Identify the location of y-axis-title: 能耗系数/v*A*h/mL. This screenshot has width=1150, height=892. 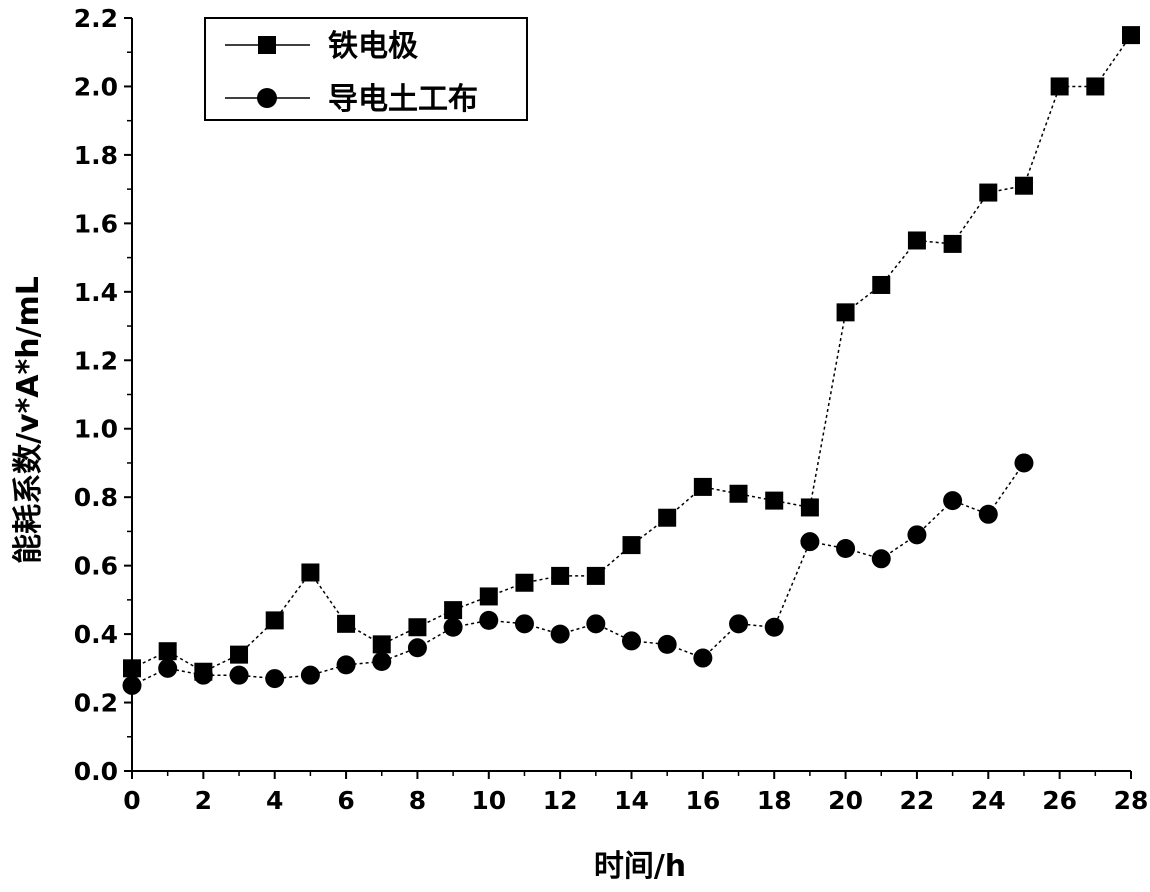
(28, 420).